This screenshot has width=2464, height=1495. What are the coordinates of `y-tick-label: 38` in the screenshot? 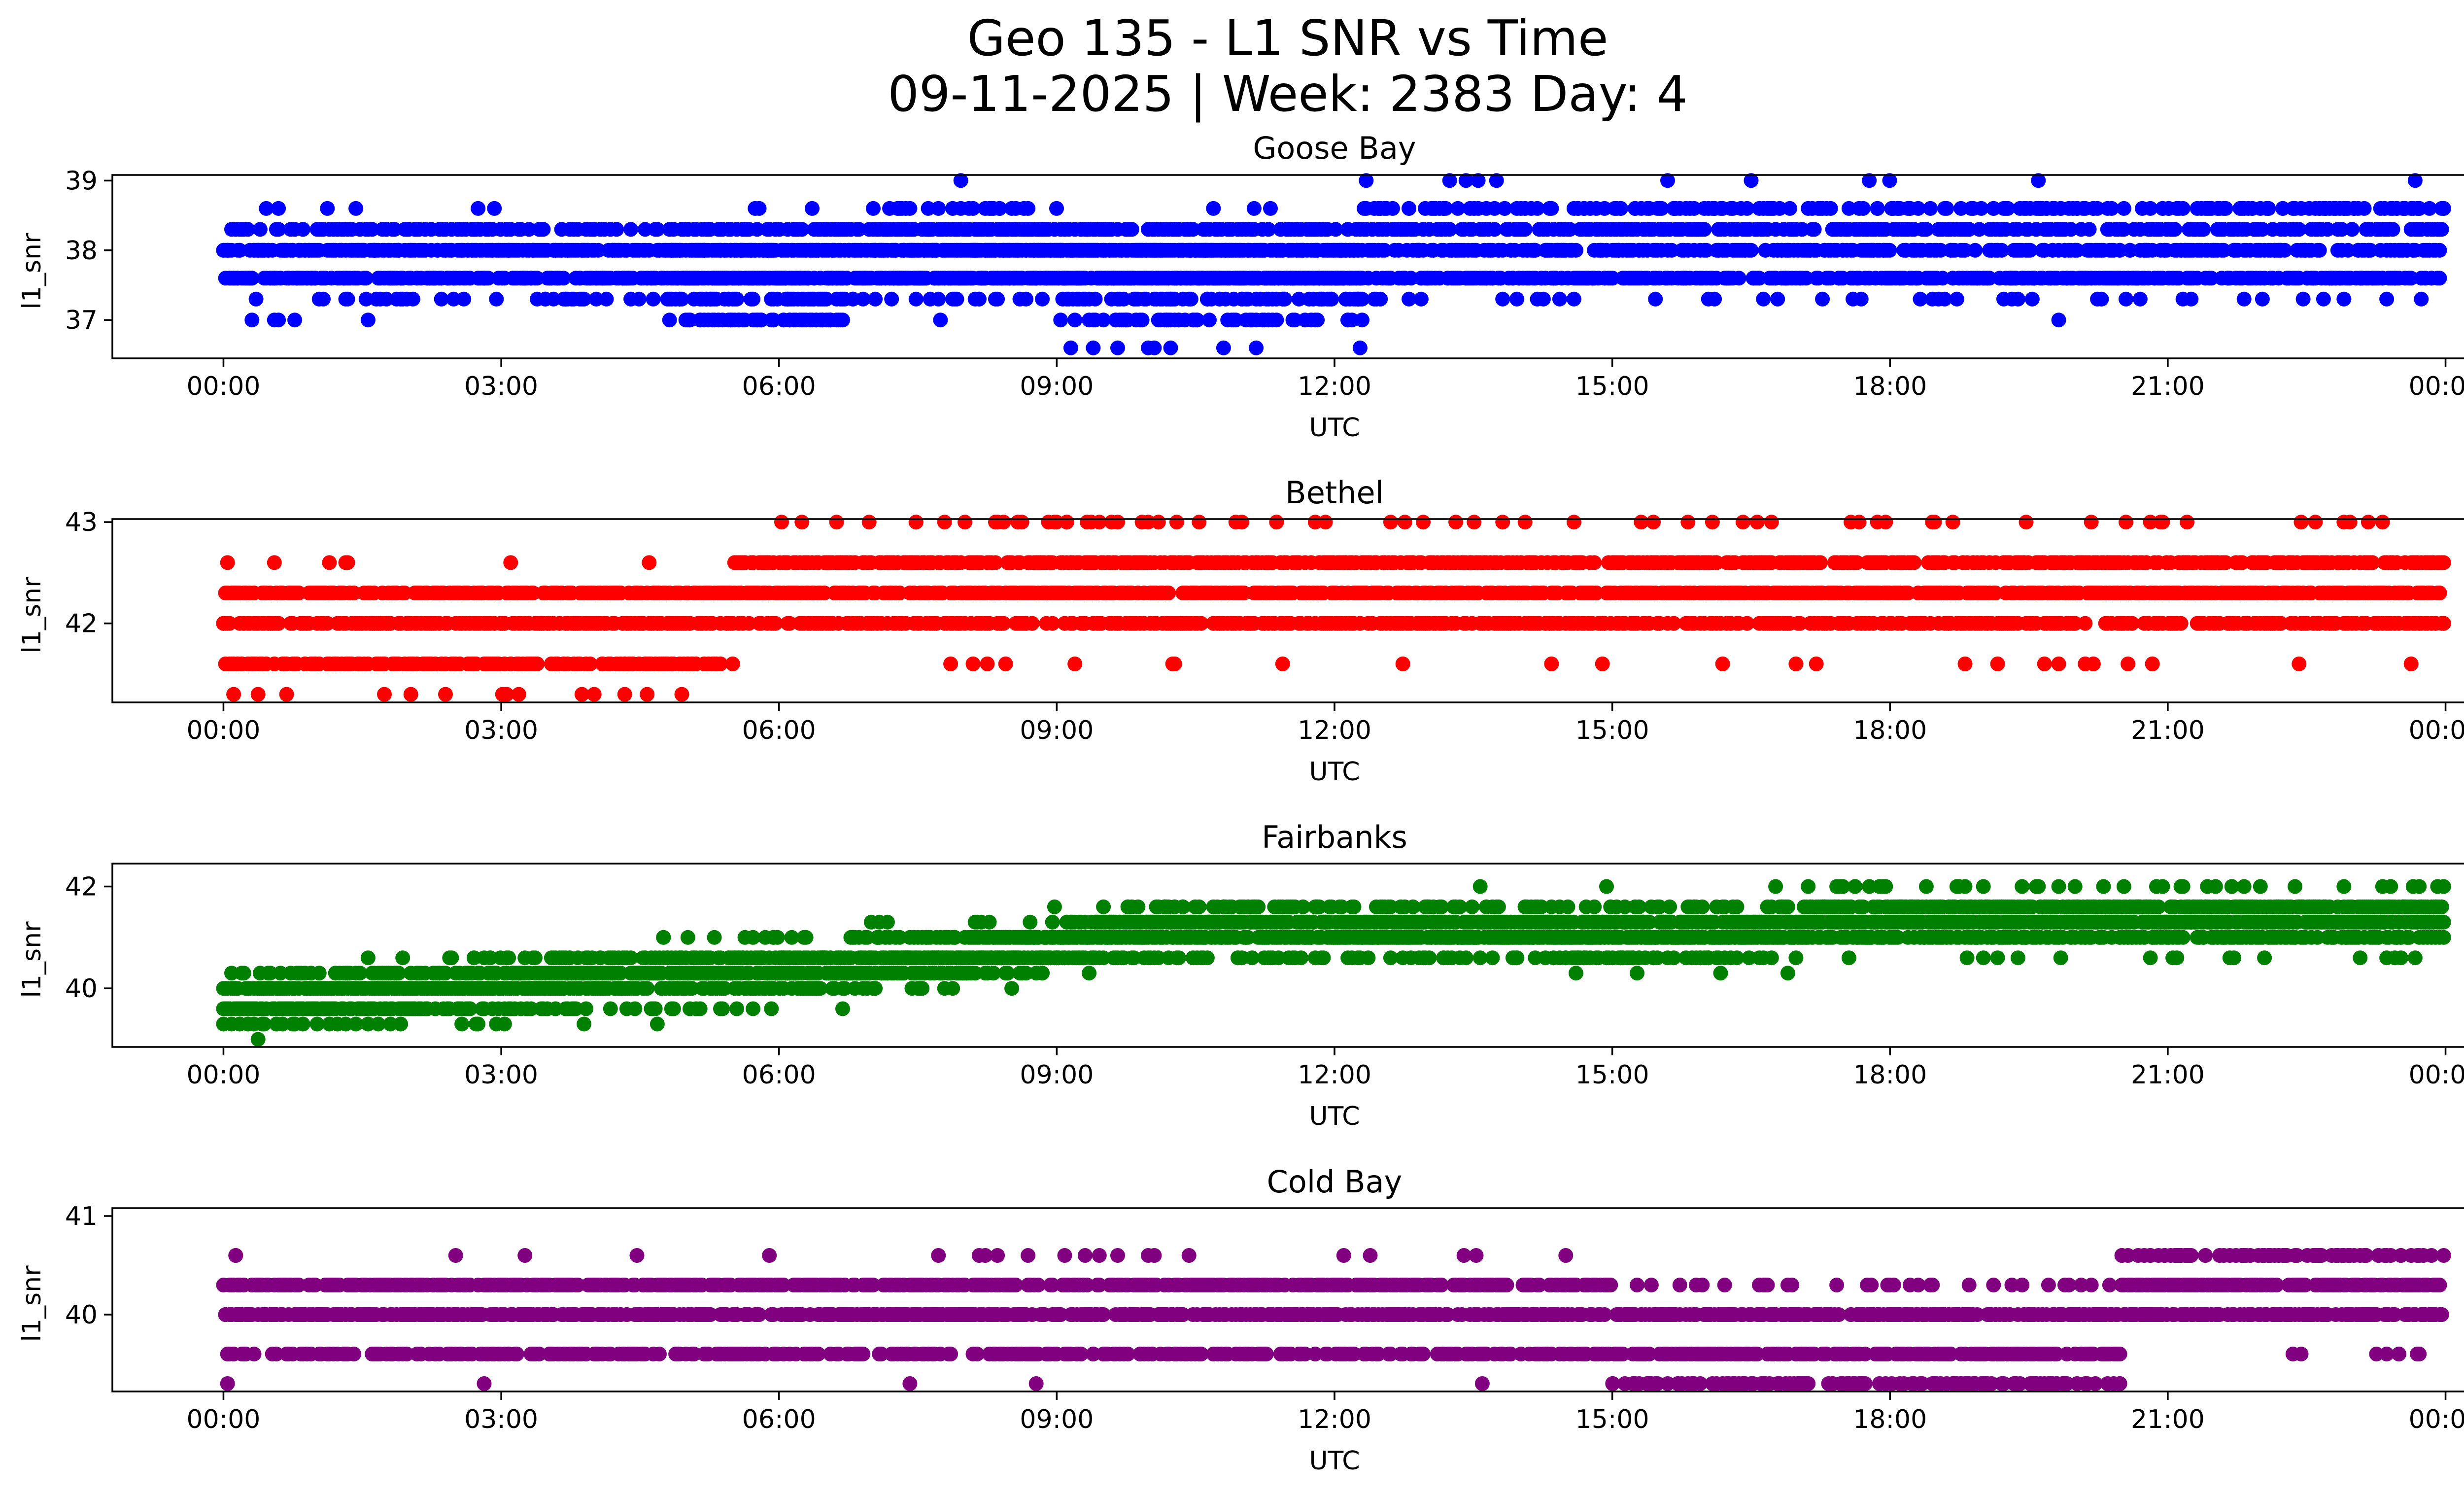 It's located at (81, 251).